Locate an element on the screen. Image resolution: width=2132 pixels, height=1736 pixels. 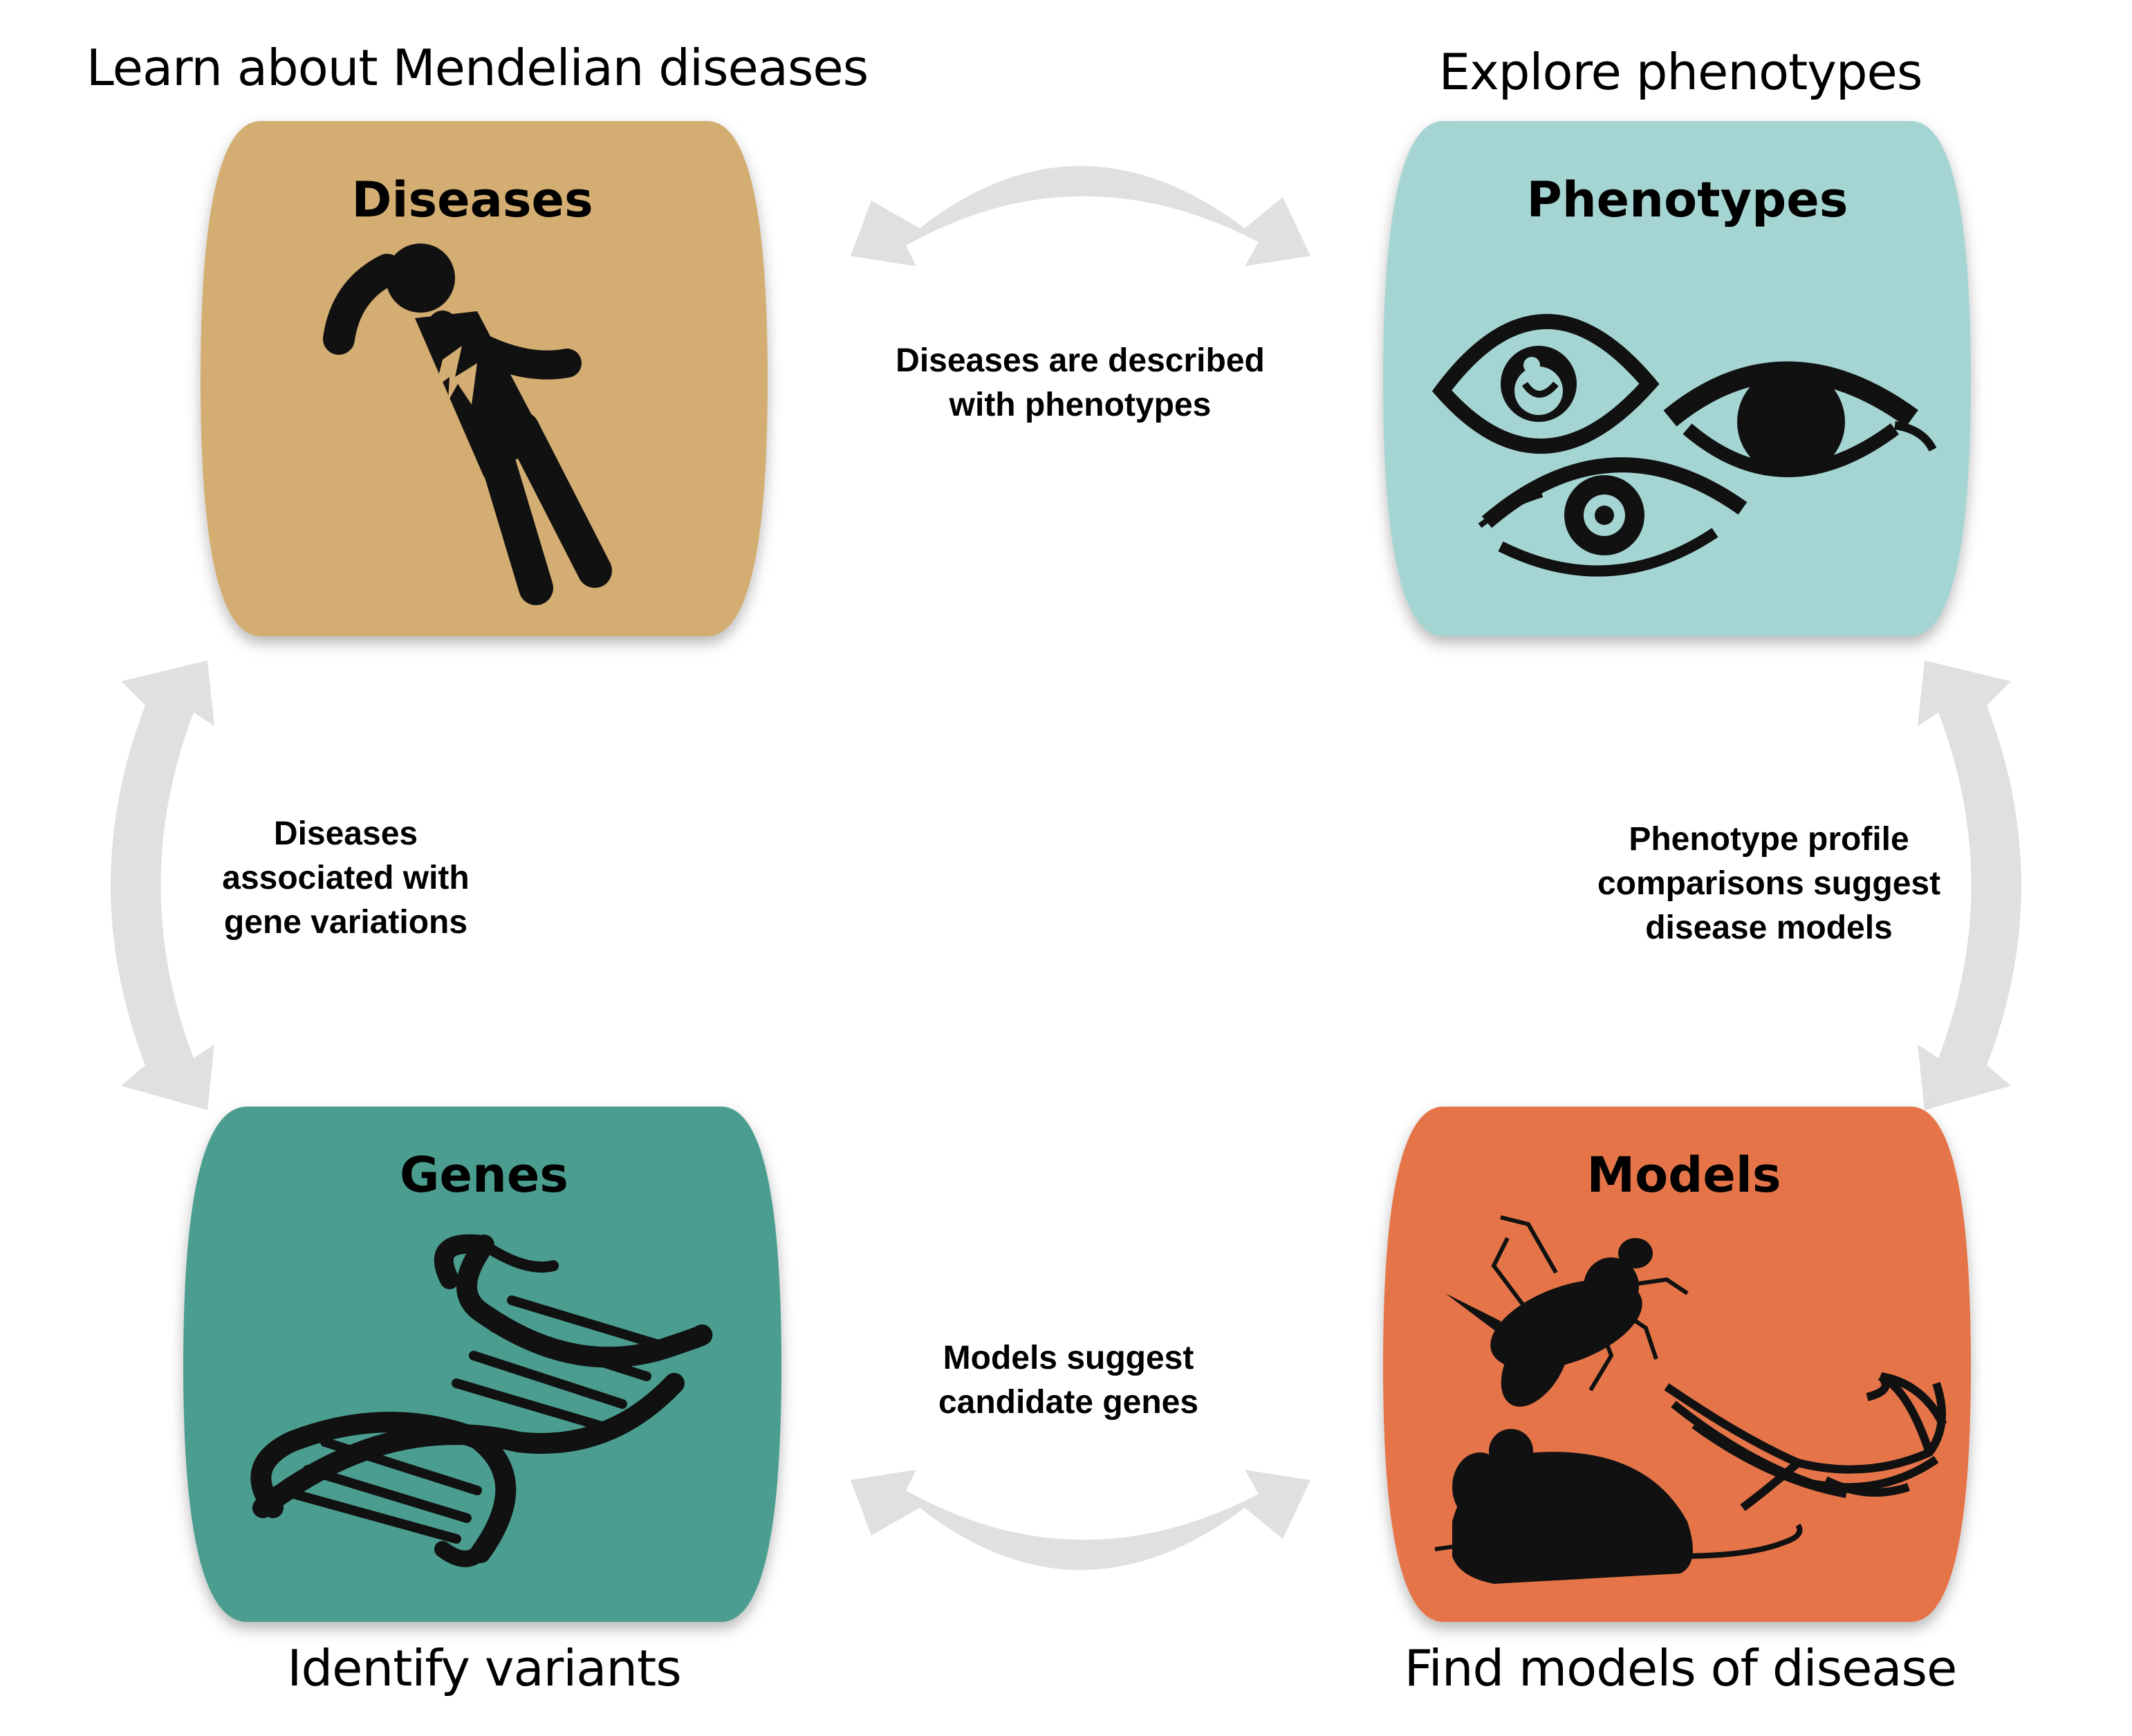
edge-label-diseases-genes: Diseases associated with gene variations is located at coordinates (345, 878).